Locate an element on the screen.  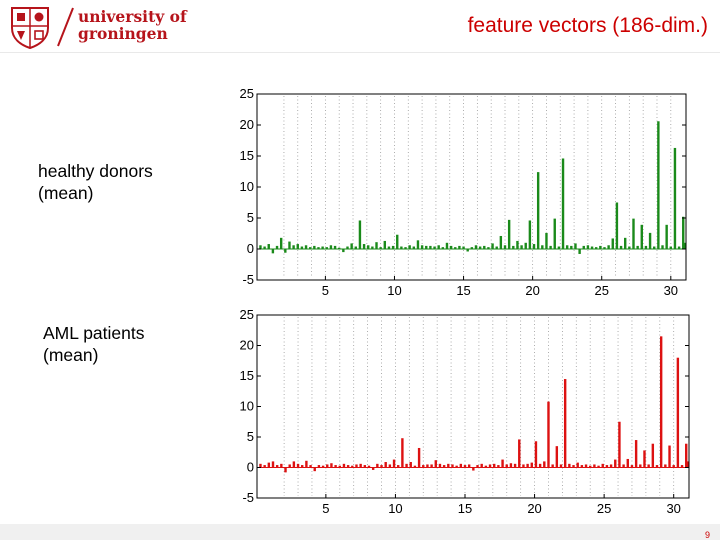
slide-title: feature vectors (186-dim.) is located at coordinates (587, 25).